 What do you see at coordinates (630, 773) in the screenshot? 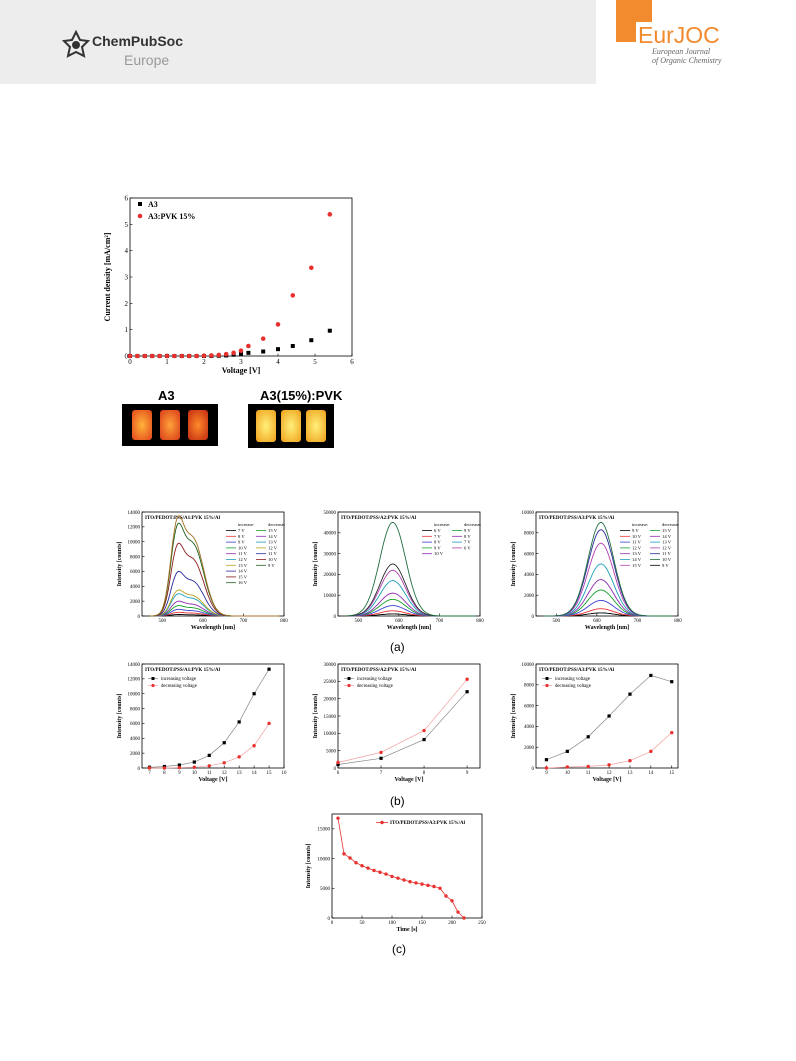
I see `x-tick-label: 13` at bounding box center [630, 773].